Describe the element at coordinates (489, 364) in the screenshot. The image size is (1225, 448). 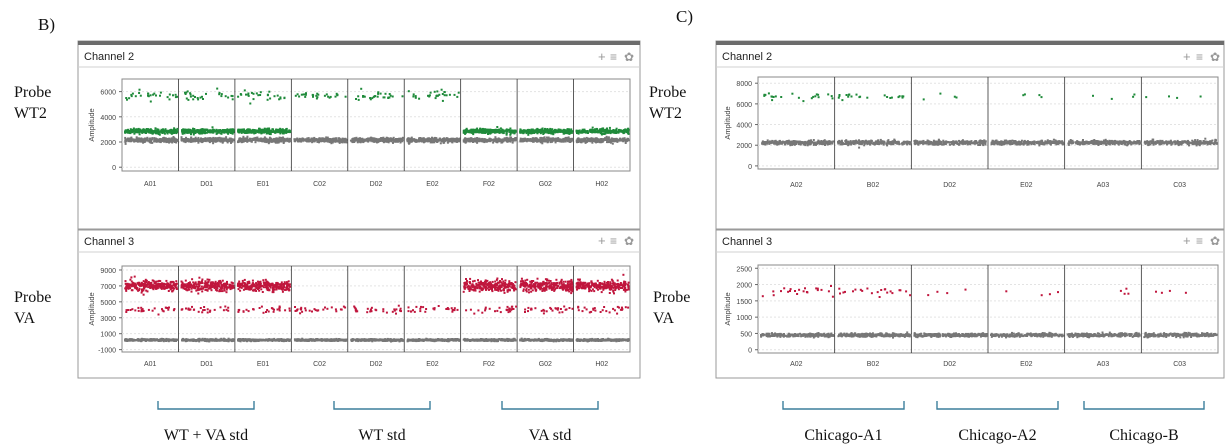
I see `x-tick-label: F02` at that location.